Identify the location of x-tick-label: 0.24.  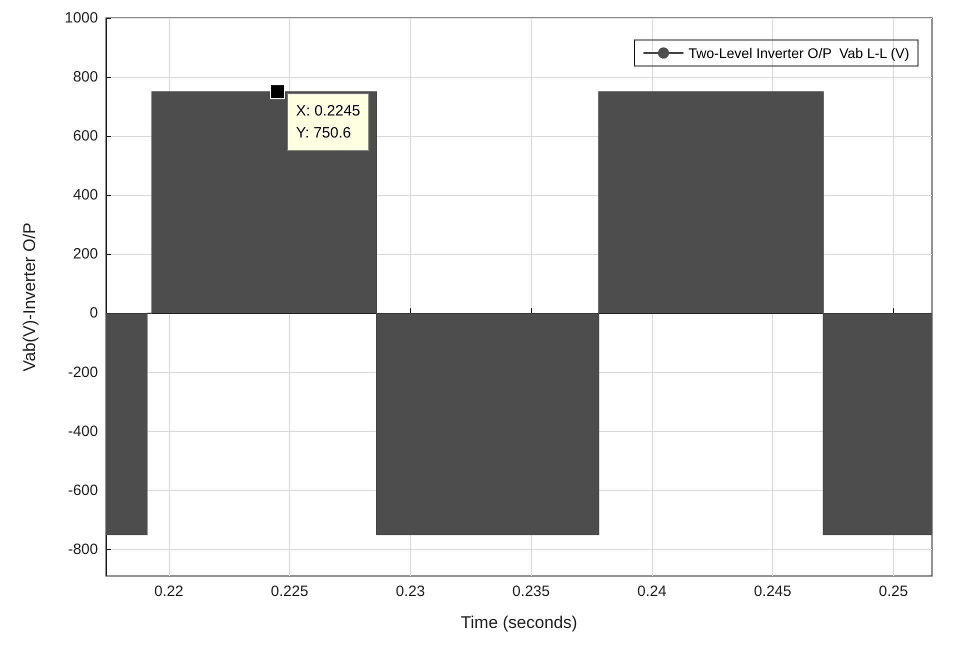
(651, 591).